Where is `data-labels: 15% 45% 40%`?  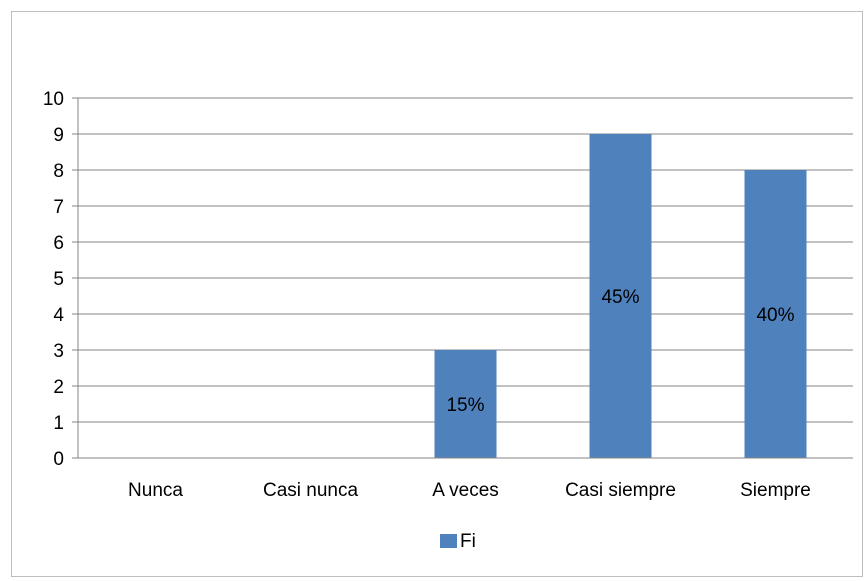
data-labels: 15% 45% 40% is located at coordinates (620, 351).